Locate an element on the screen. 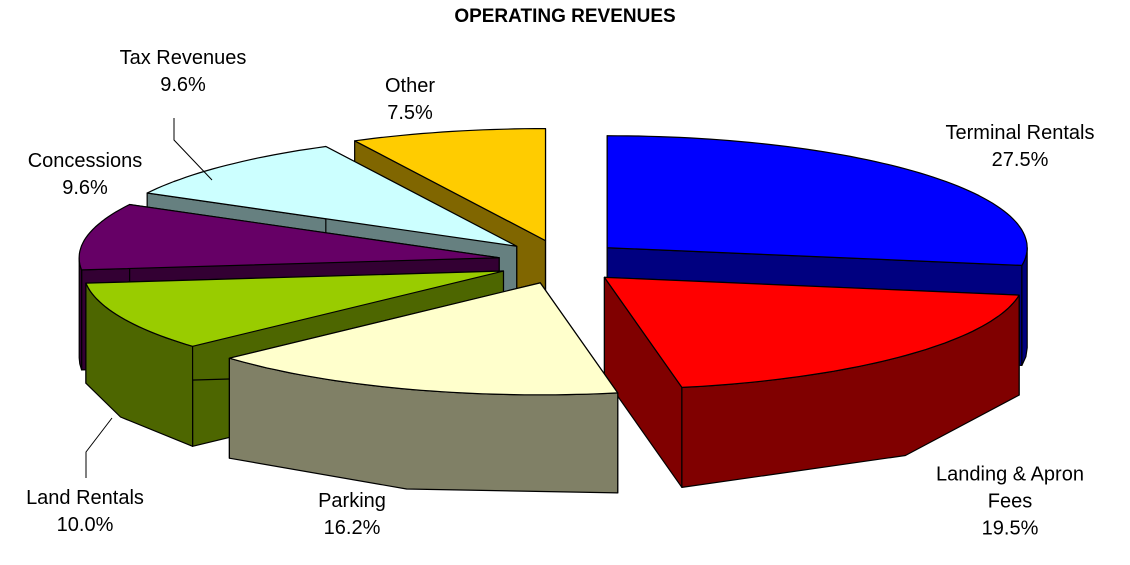  category-label: Other is located at coordinates (410, 86).